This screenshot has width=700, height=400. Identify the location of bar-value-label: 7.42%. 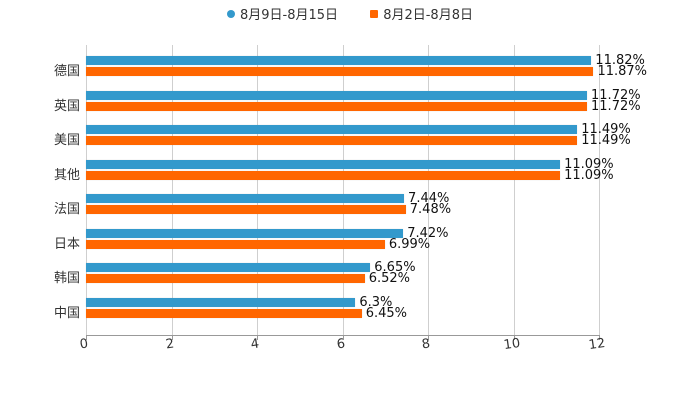
(428, 233).